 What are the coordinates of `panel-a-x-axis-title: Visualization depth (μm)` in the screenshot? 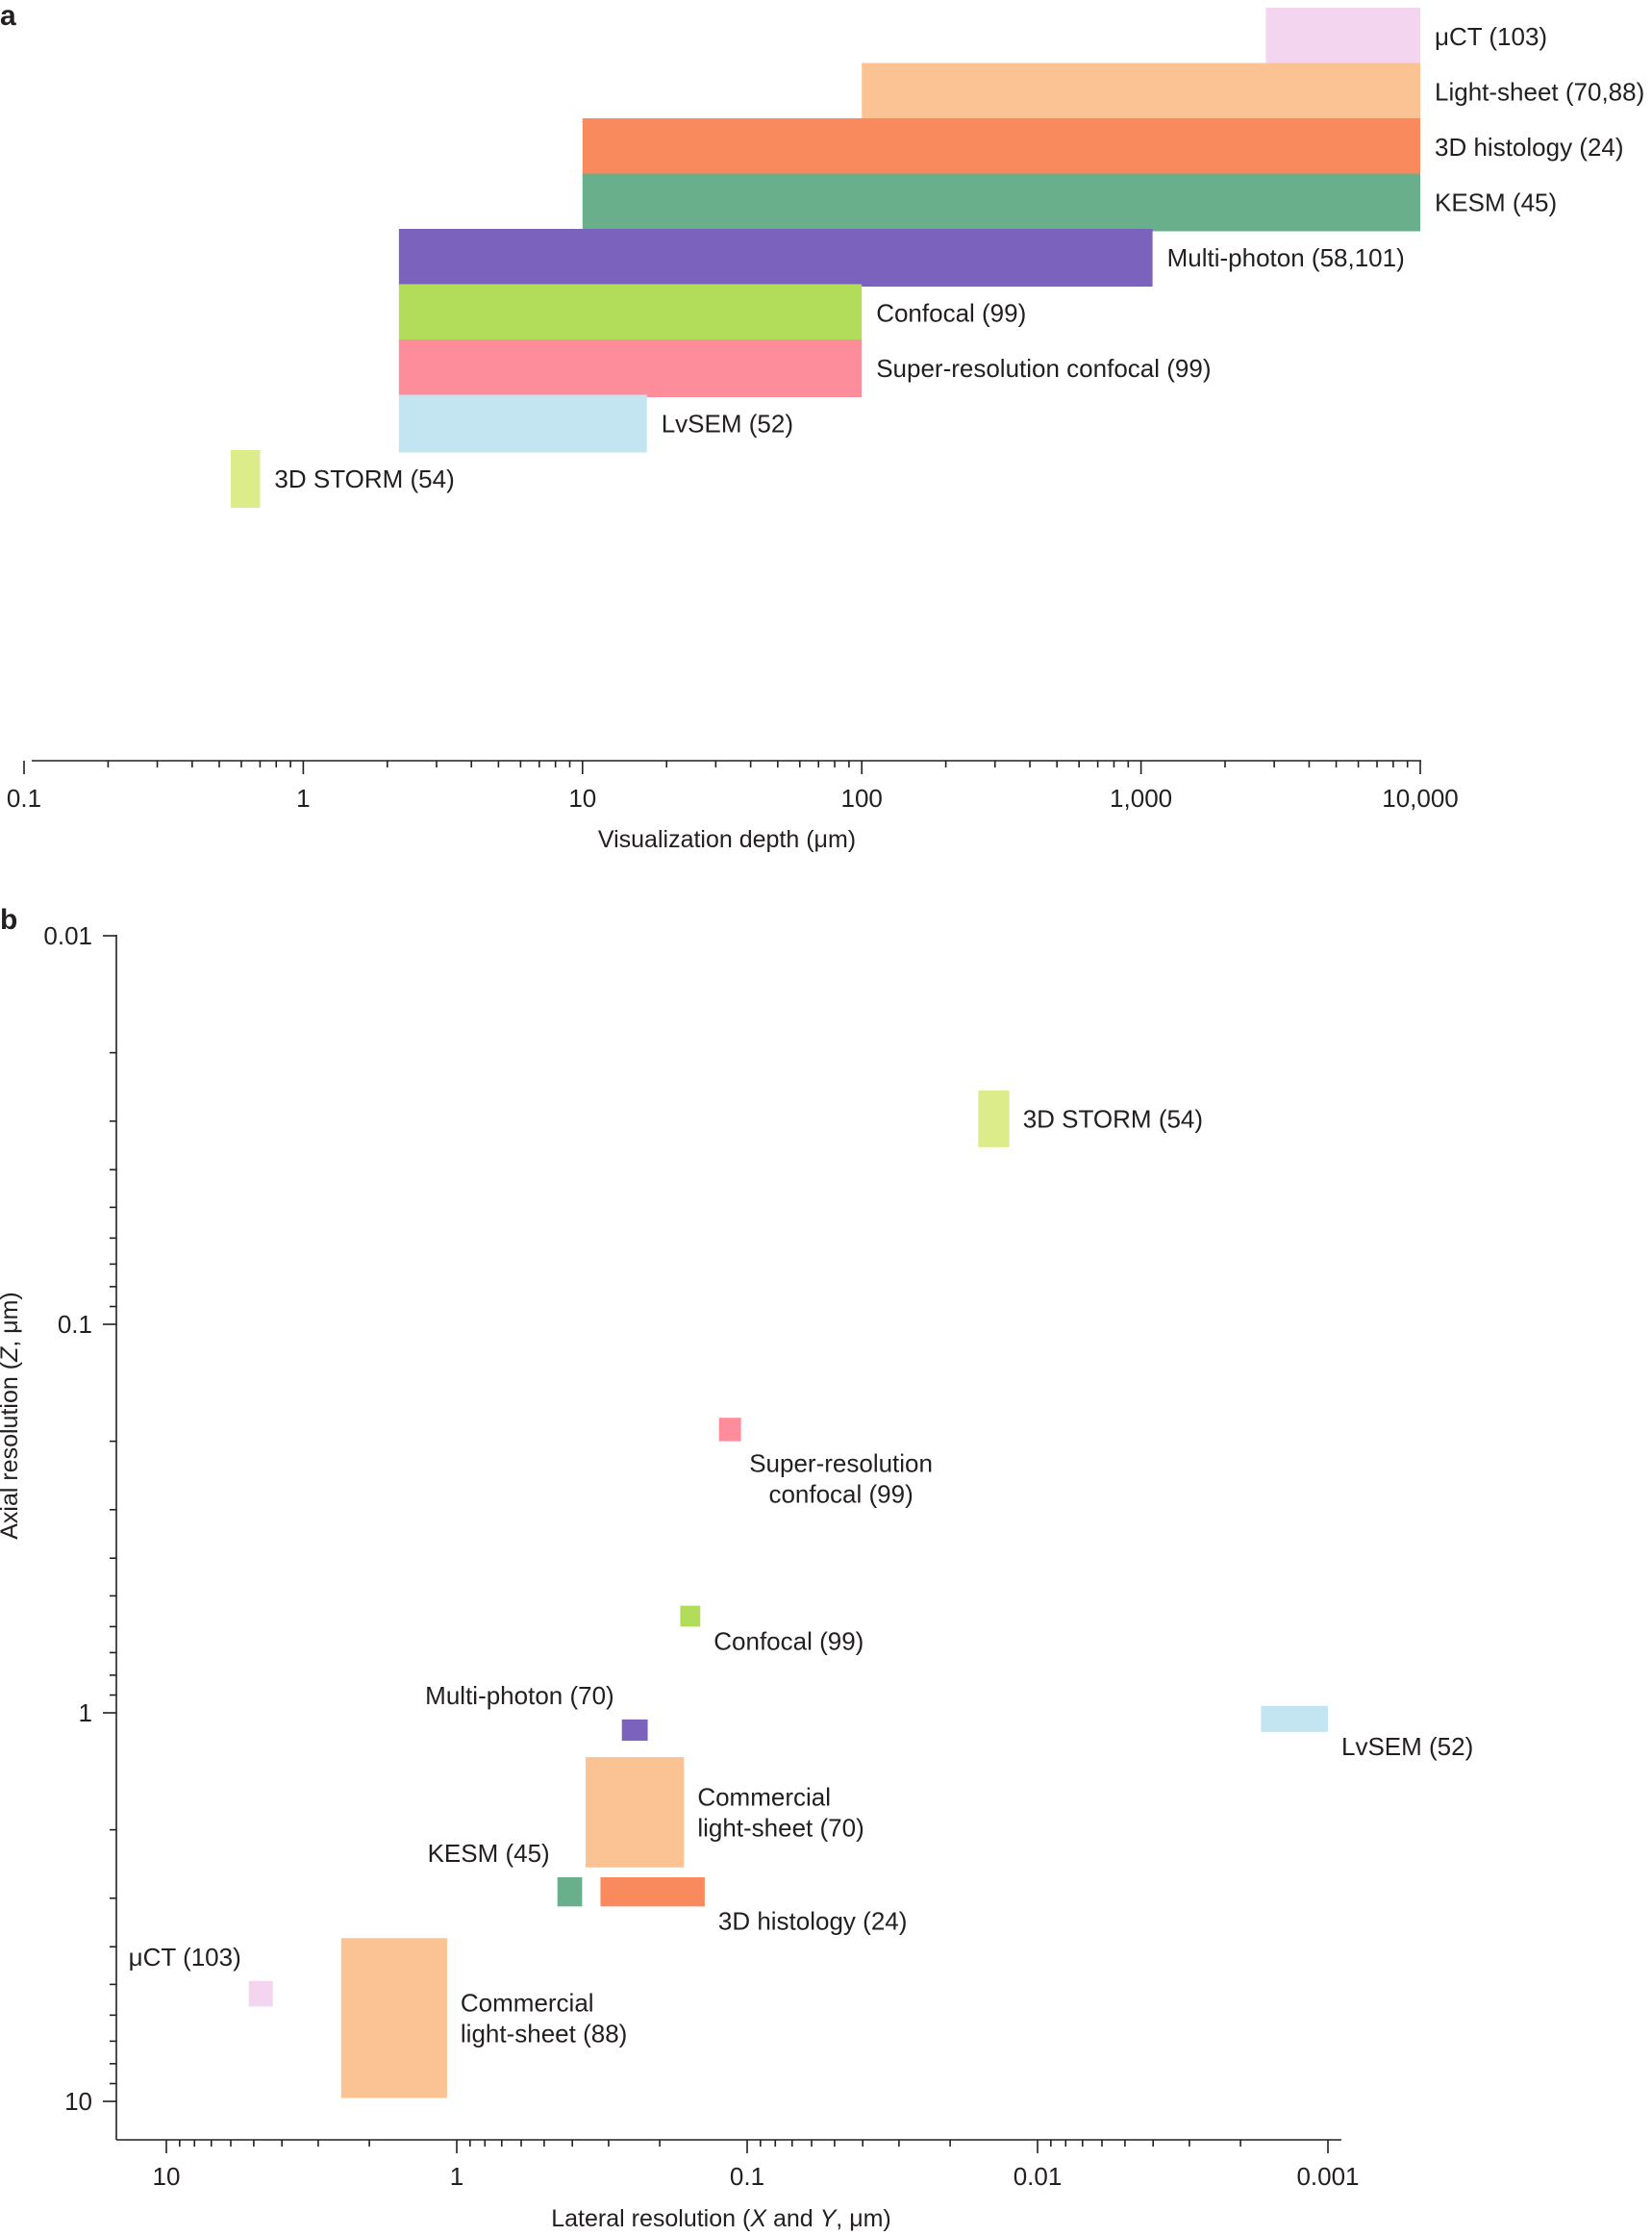 It's located at (727, 839).